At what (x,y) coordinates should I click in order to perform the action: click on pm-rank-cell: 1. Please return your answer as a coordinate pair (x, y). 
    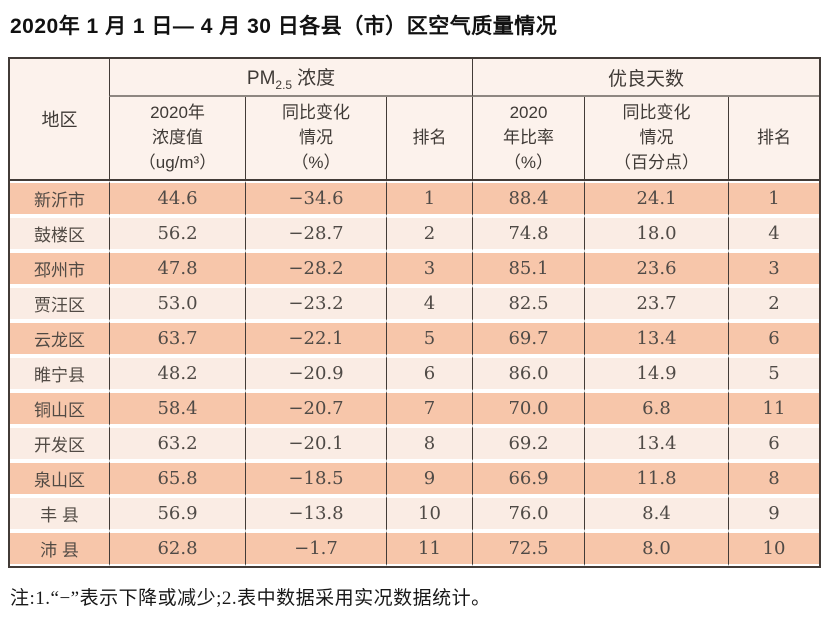
    Looking at the image, I should click on (429, 199).